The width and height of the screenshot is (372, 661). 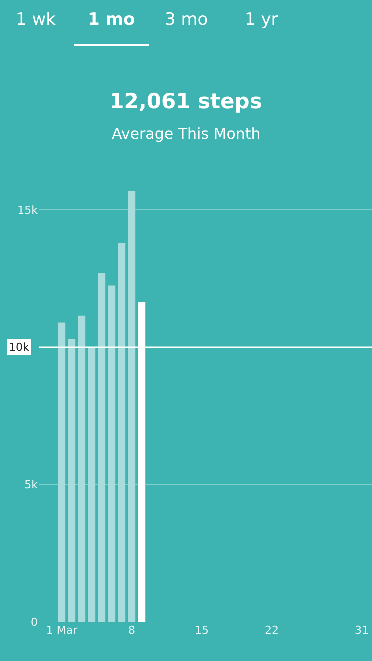 I want to click on chart-subtitle: Average This Month, so click(x=186, y=134).